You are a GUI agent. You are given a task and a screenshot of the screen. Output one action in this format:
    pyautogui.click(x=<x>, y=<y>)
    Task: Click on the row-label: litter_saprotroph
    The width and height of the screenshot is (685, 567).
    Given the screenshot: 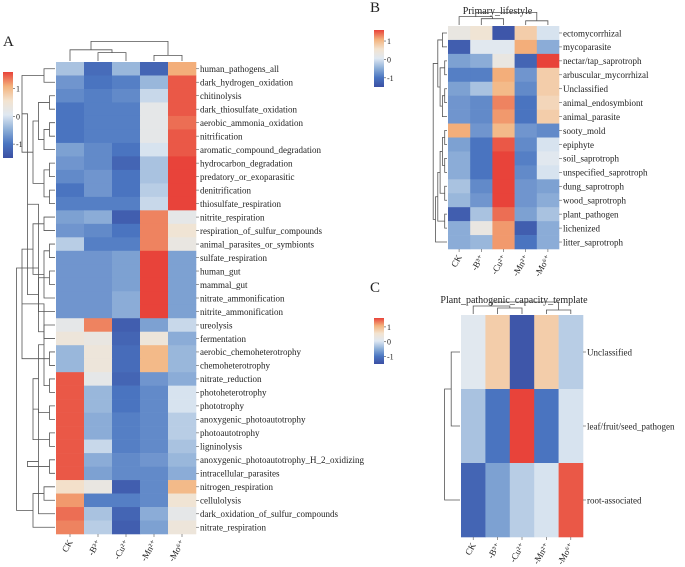 What is the action you would take?
    pyautogui.click(x=593, y=242)
    